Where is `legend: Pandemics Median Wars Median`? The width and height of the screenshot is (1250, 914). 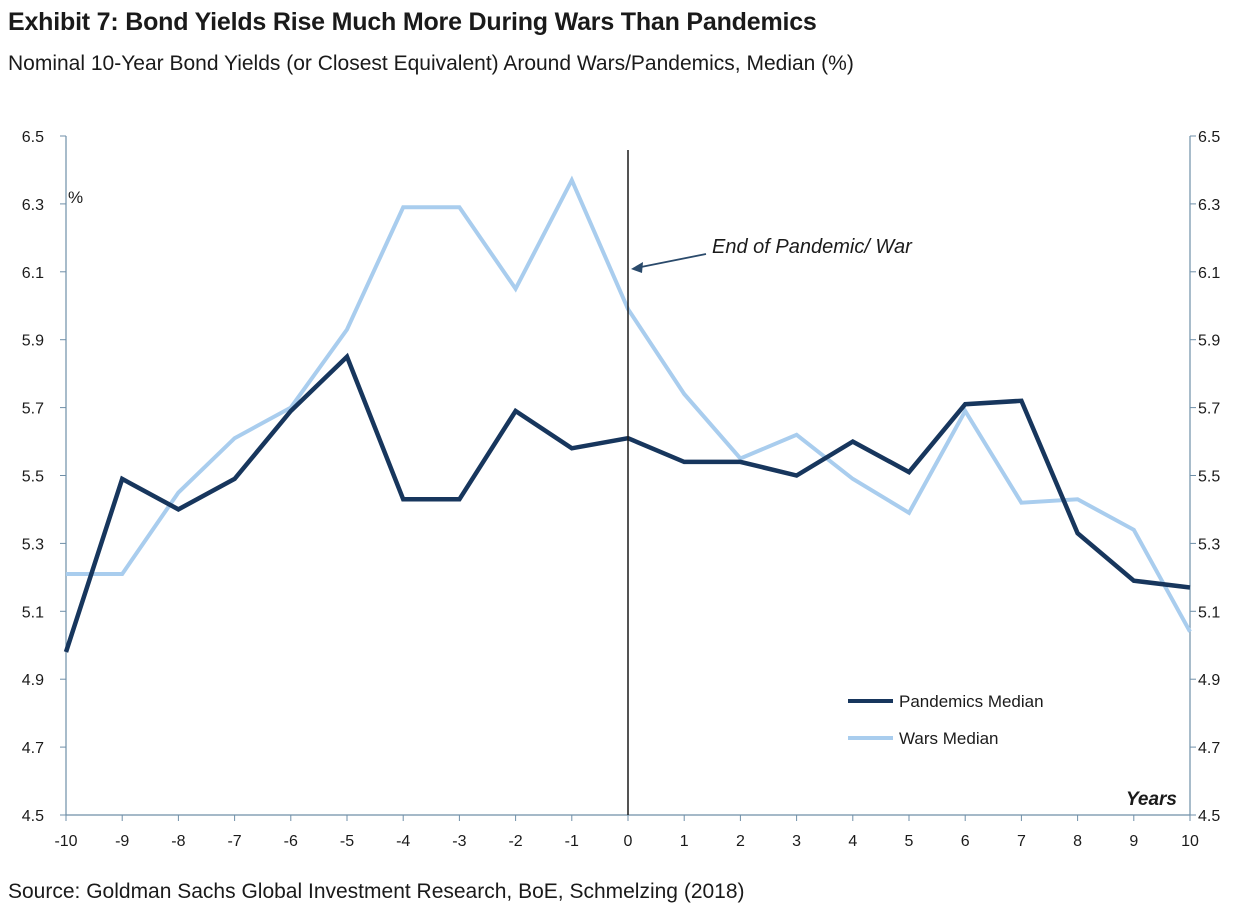 legend: Pandemics Median Wars Median is located at coordinates (946, 720).